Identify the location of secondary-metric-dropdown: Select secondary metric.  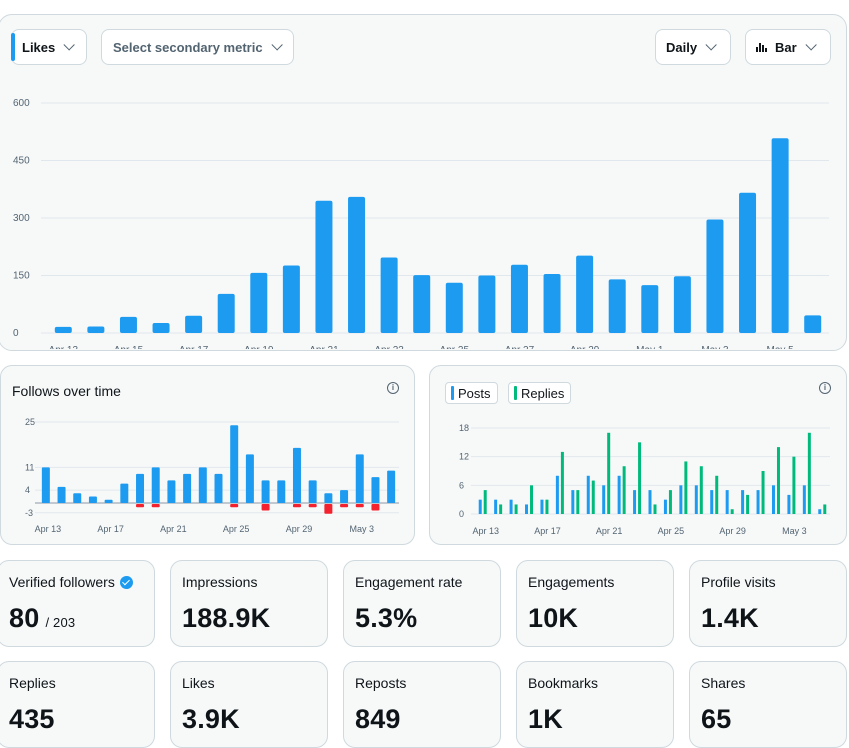
(197, 47).